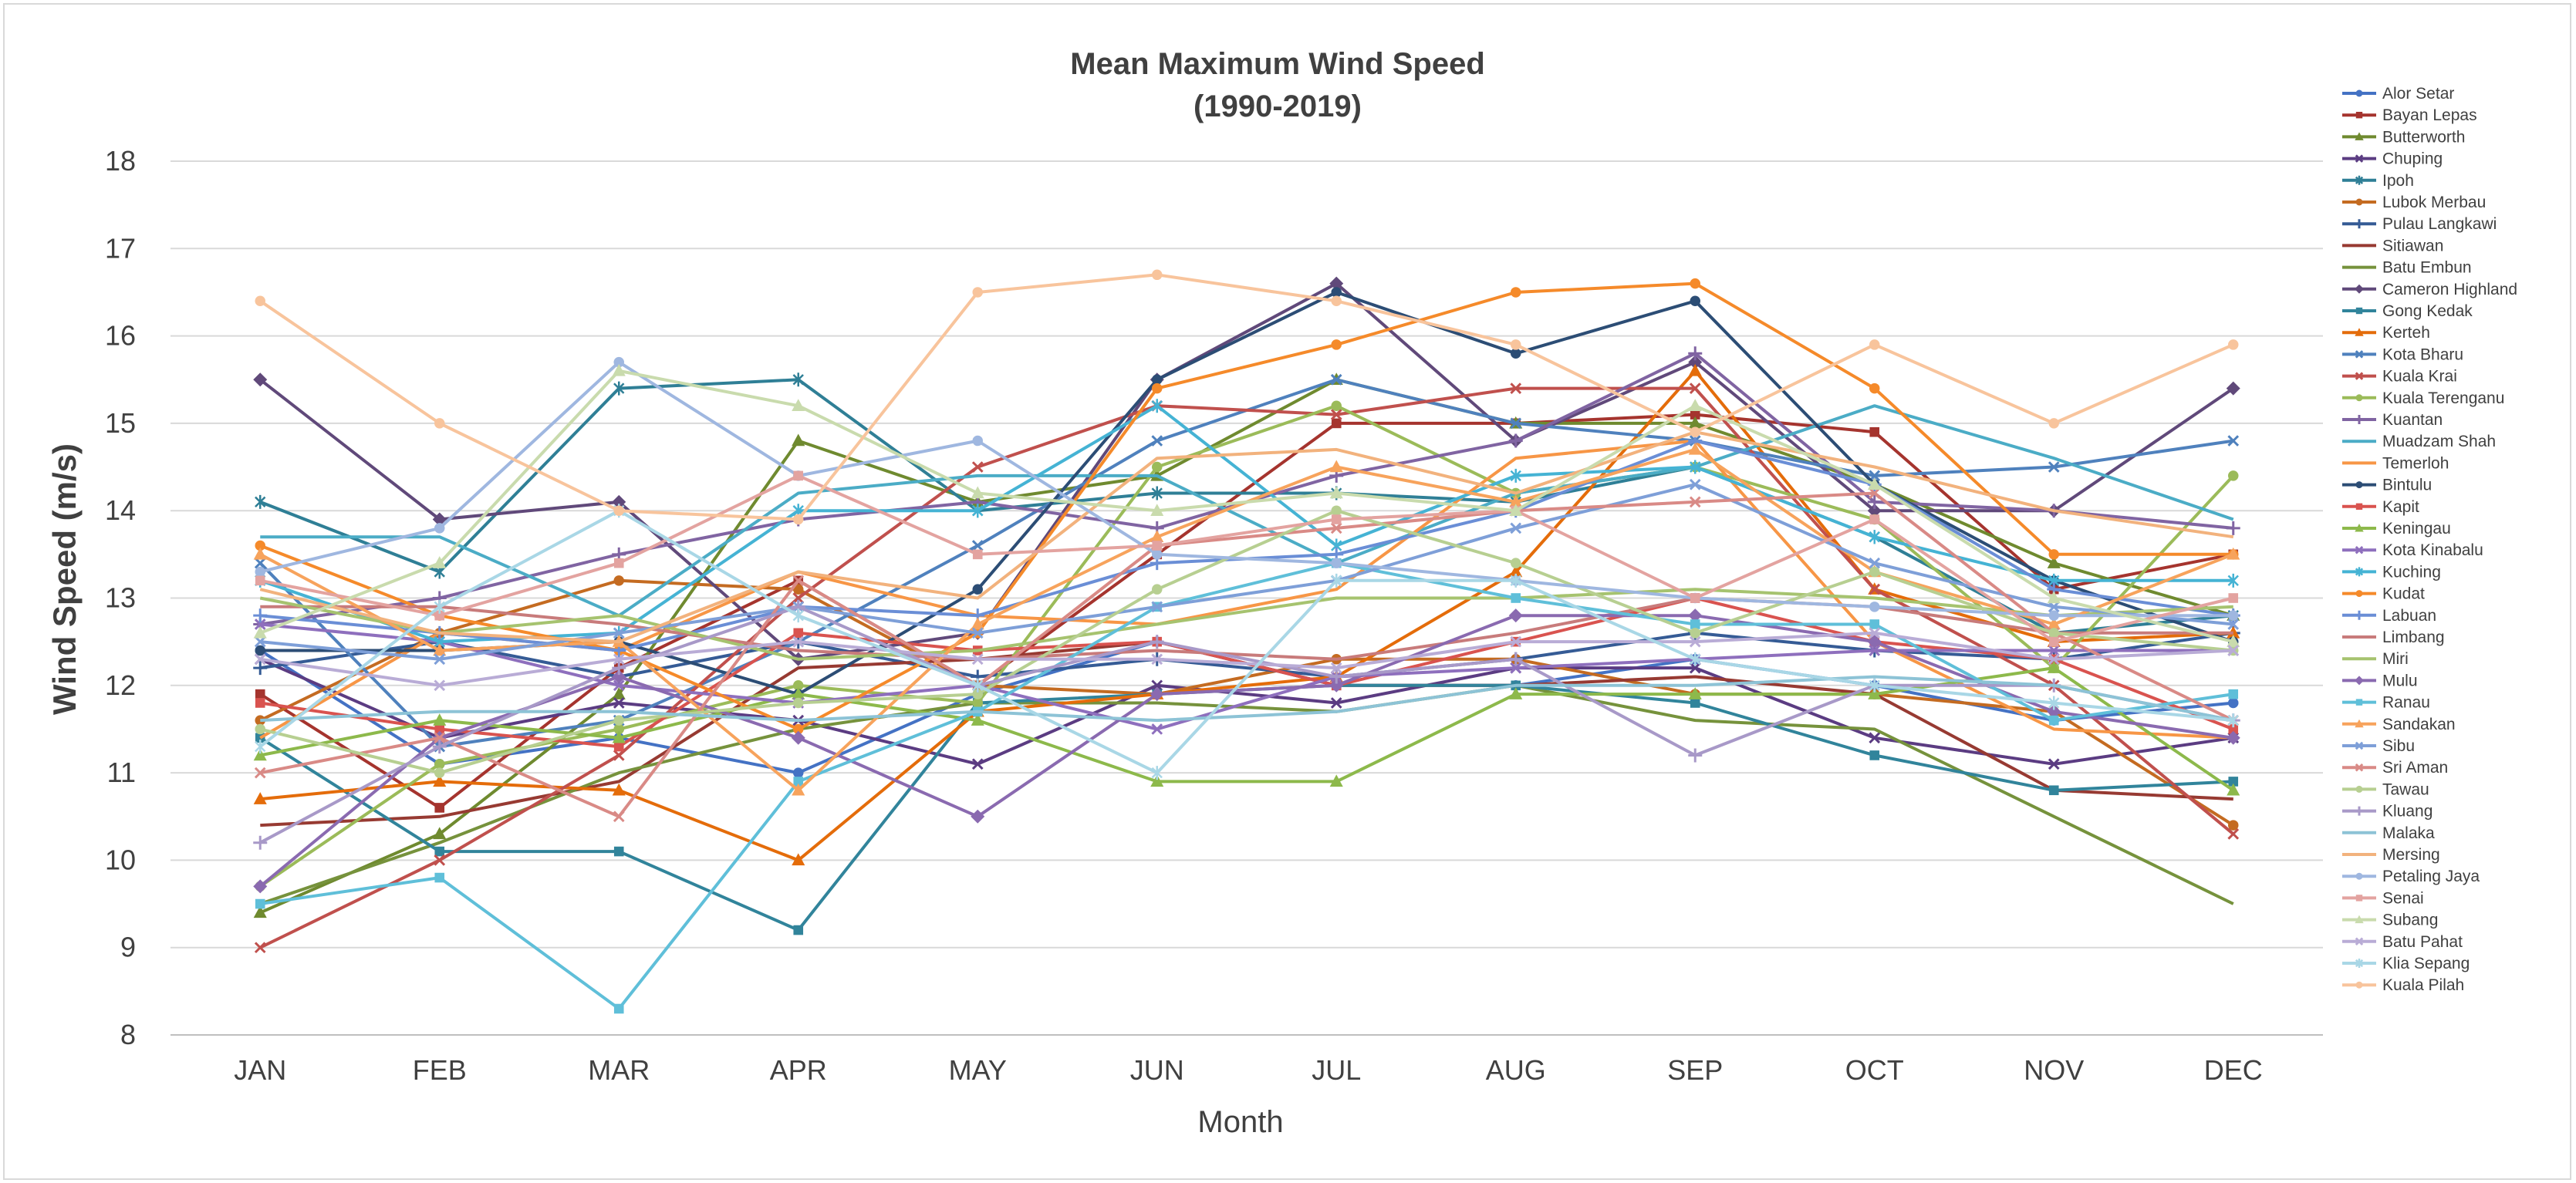 The height and width of the screenshot is (1183, 2576). I want to click on data-point-sandakan, so click(1336, 467).